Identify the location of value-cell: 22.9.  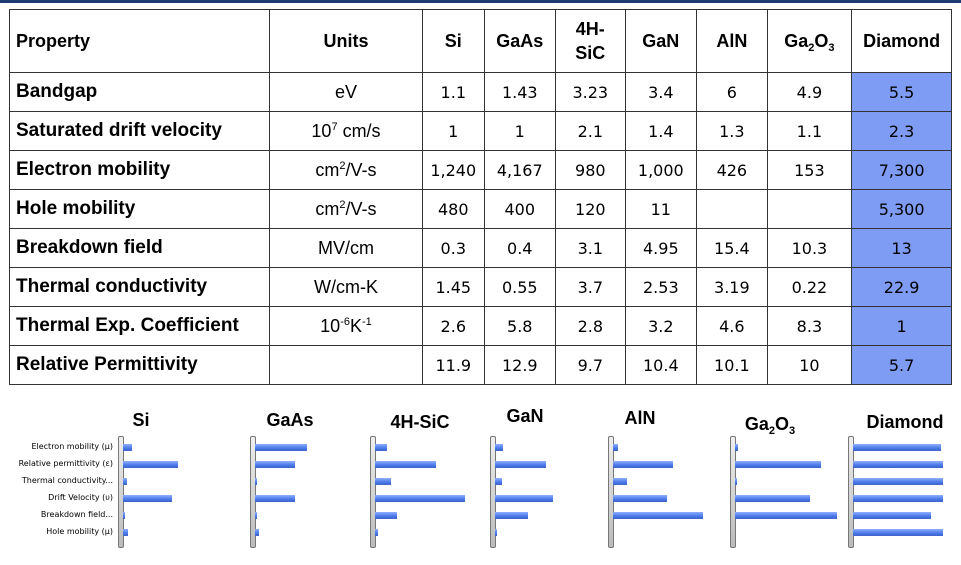
(901, 287).